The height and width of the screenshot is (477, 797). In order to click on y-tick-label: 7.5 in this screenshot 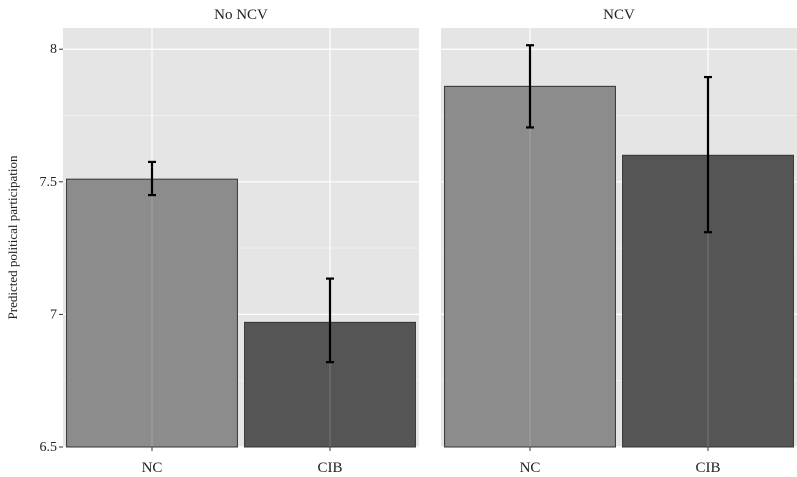, I will do `click(49, 182)`.